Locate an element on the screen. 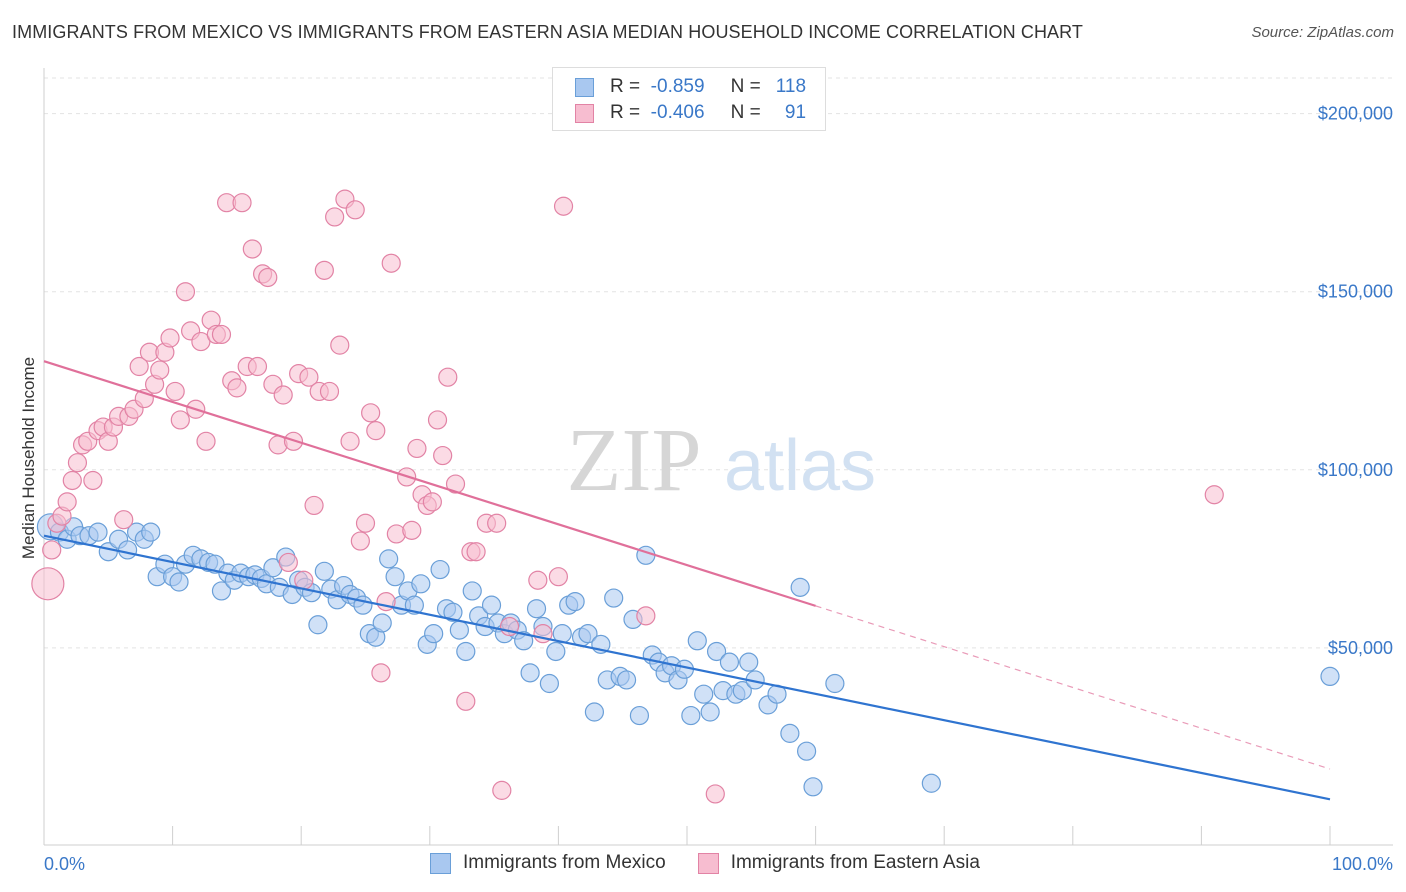  r-label: R = is located at coordinates (625, 86).